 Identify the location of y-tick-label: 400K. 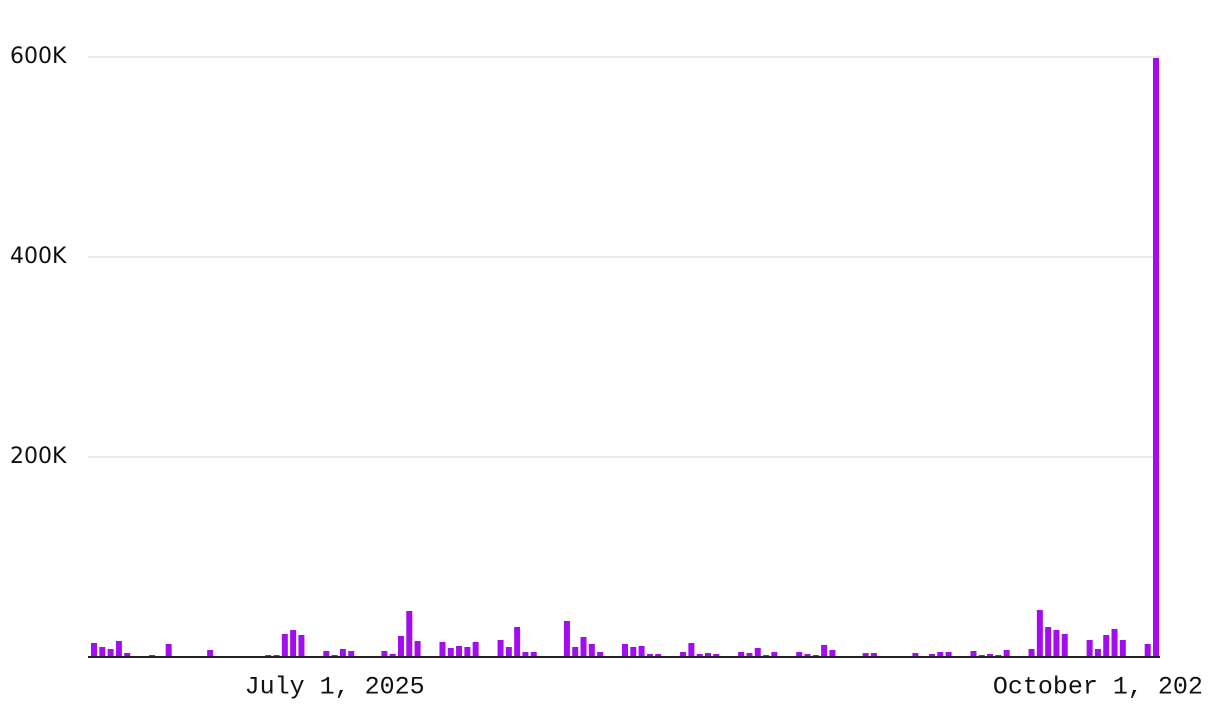
(38, 256).